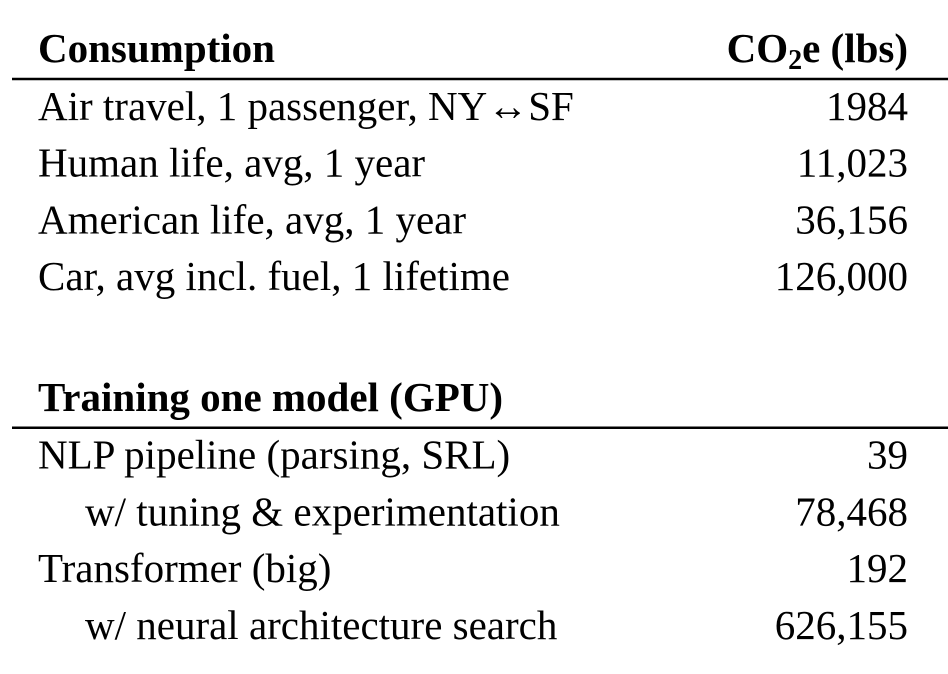  Describe the element at coordinates (184, 568) in the screenshot. I see `row-label: Transformer (big)` at that location.